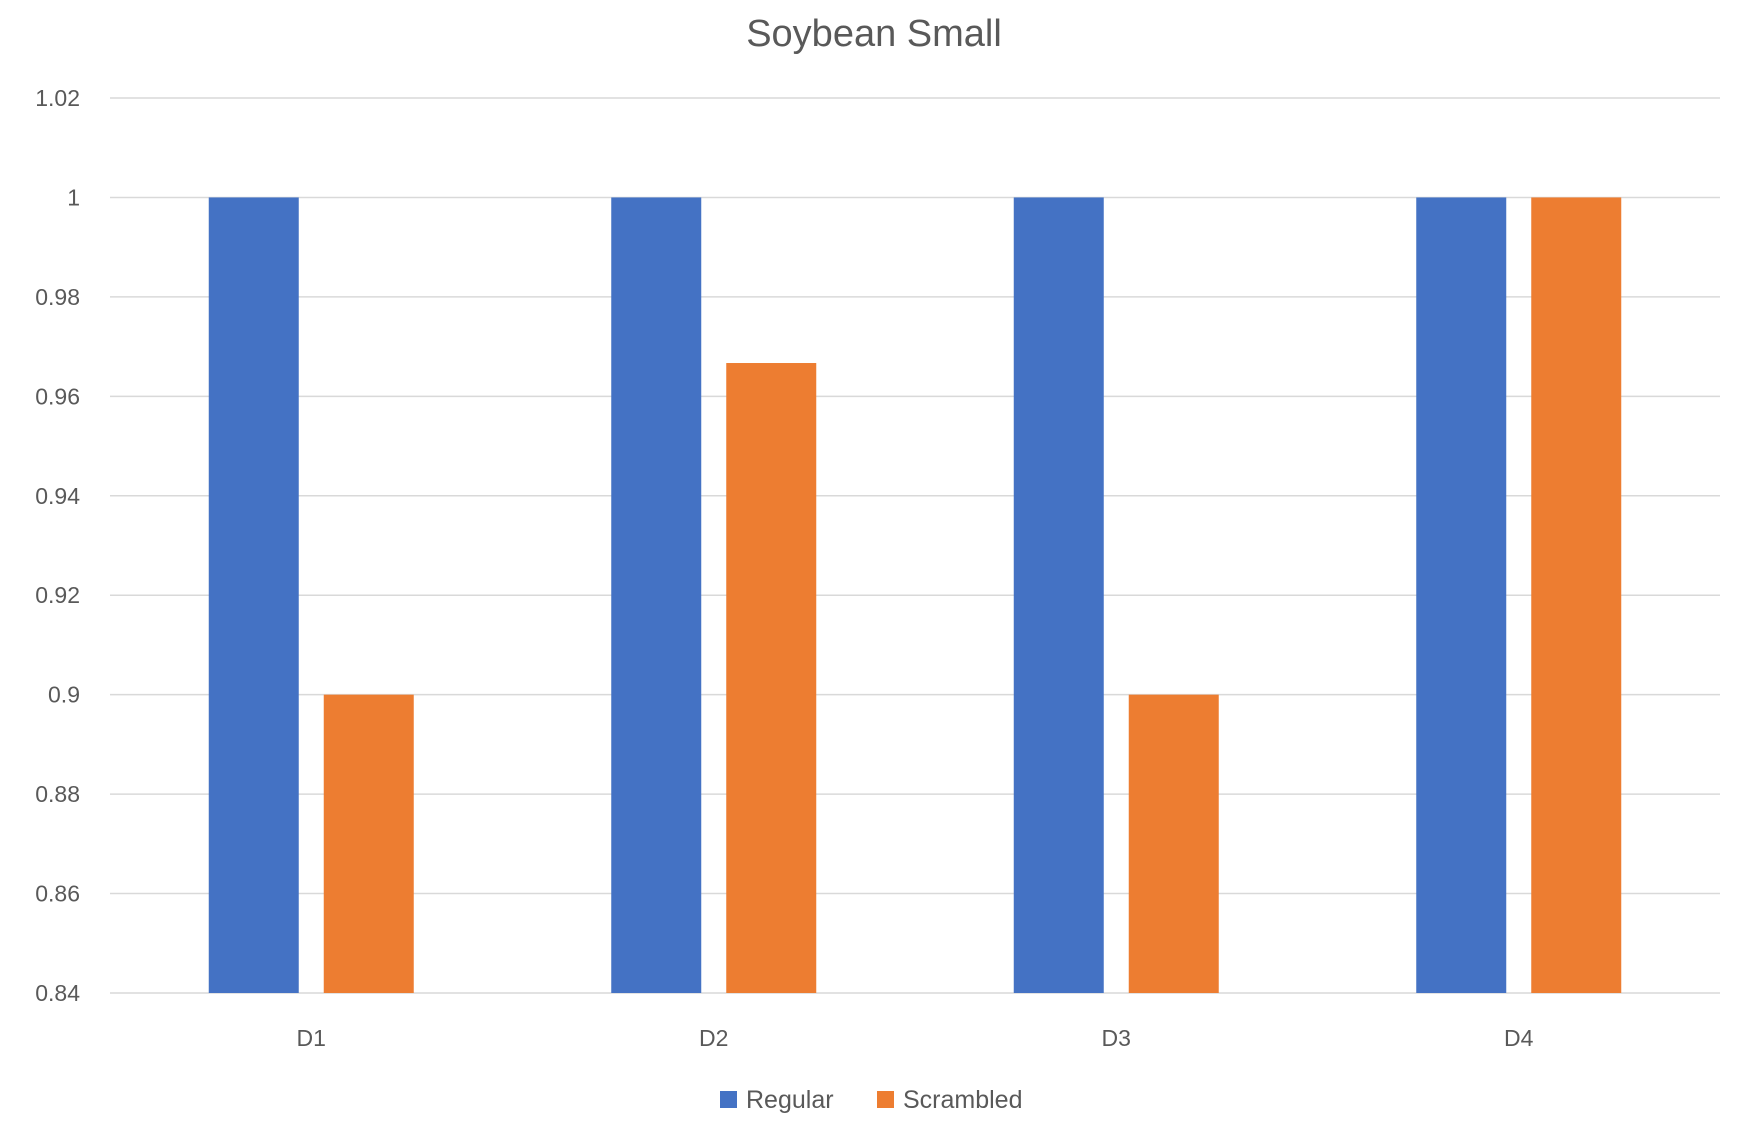  What do you see at coordinates (57, 545) in the screenshot?
I see `y-axis-tick-labels: 0.84 0.86 0.88 0.9 0.92 0.94 0.96 0.98 1 1.02` at bounding box center [57, 545].